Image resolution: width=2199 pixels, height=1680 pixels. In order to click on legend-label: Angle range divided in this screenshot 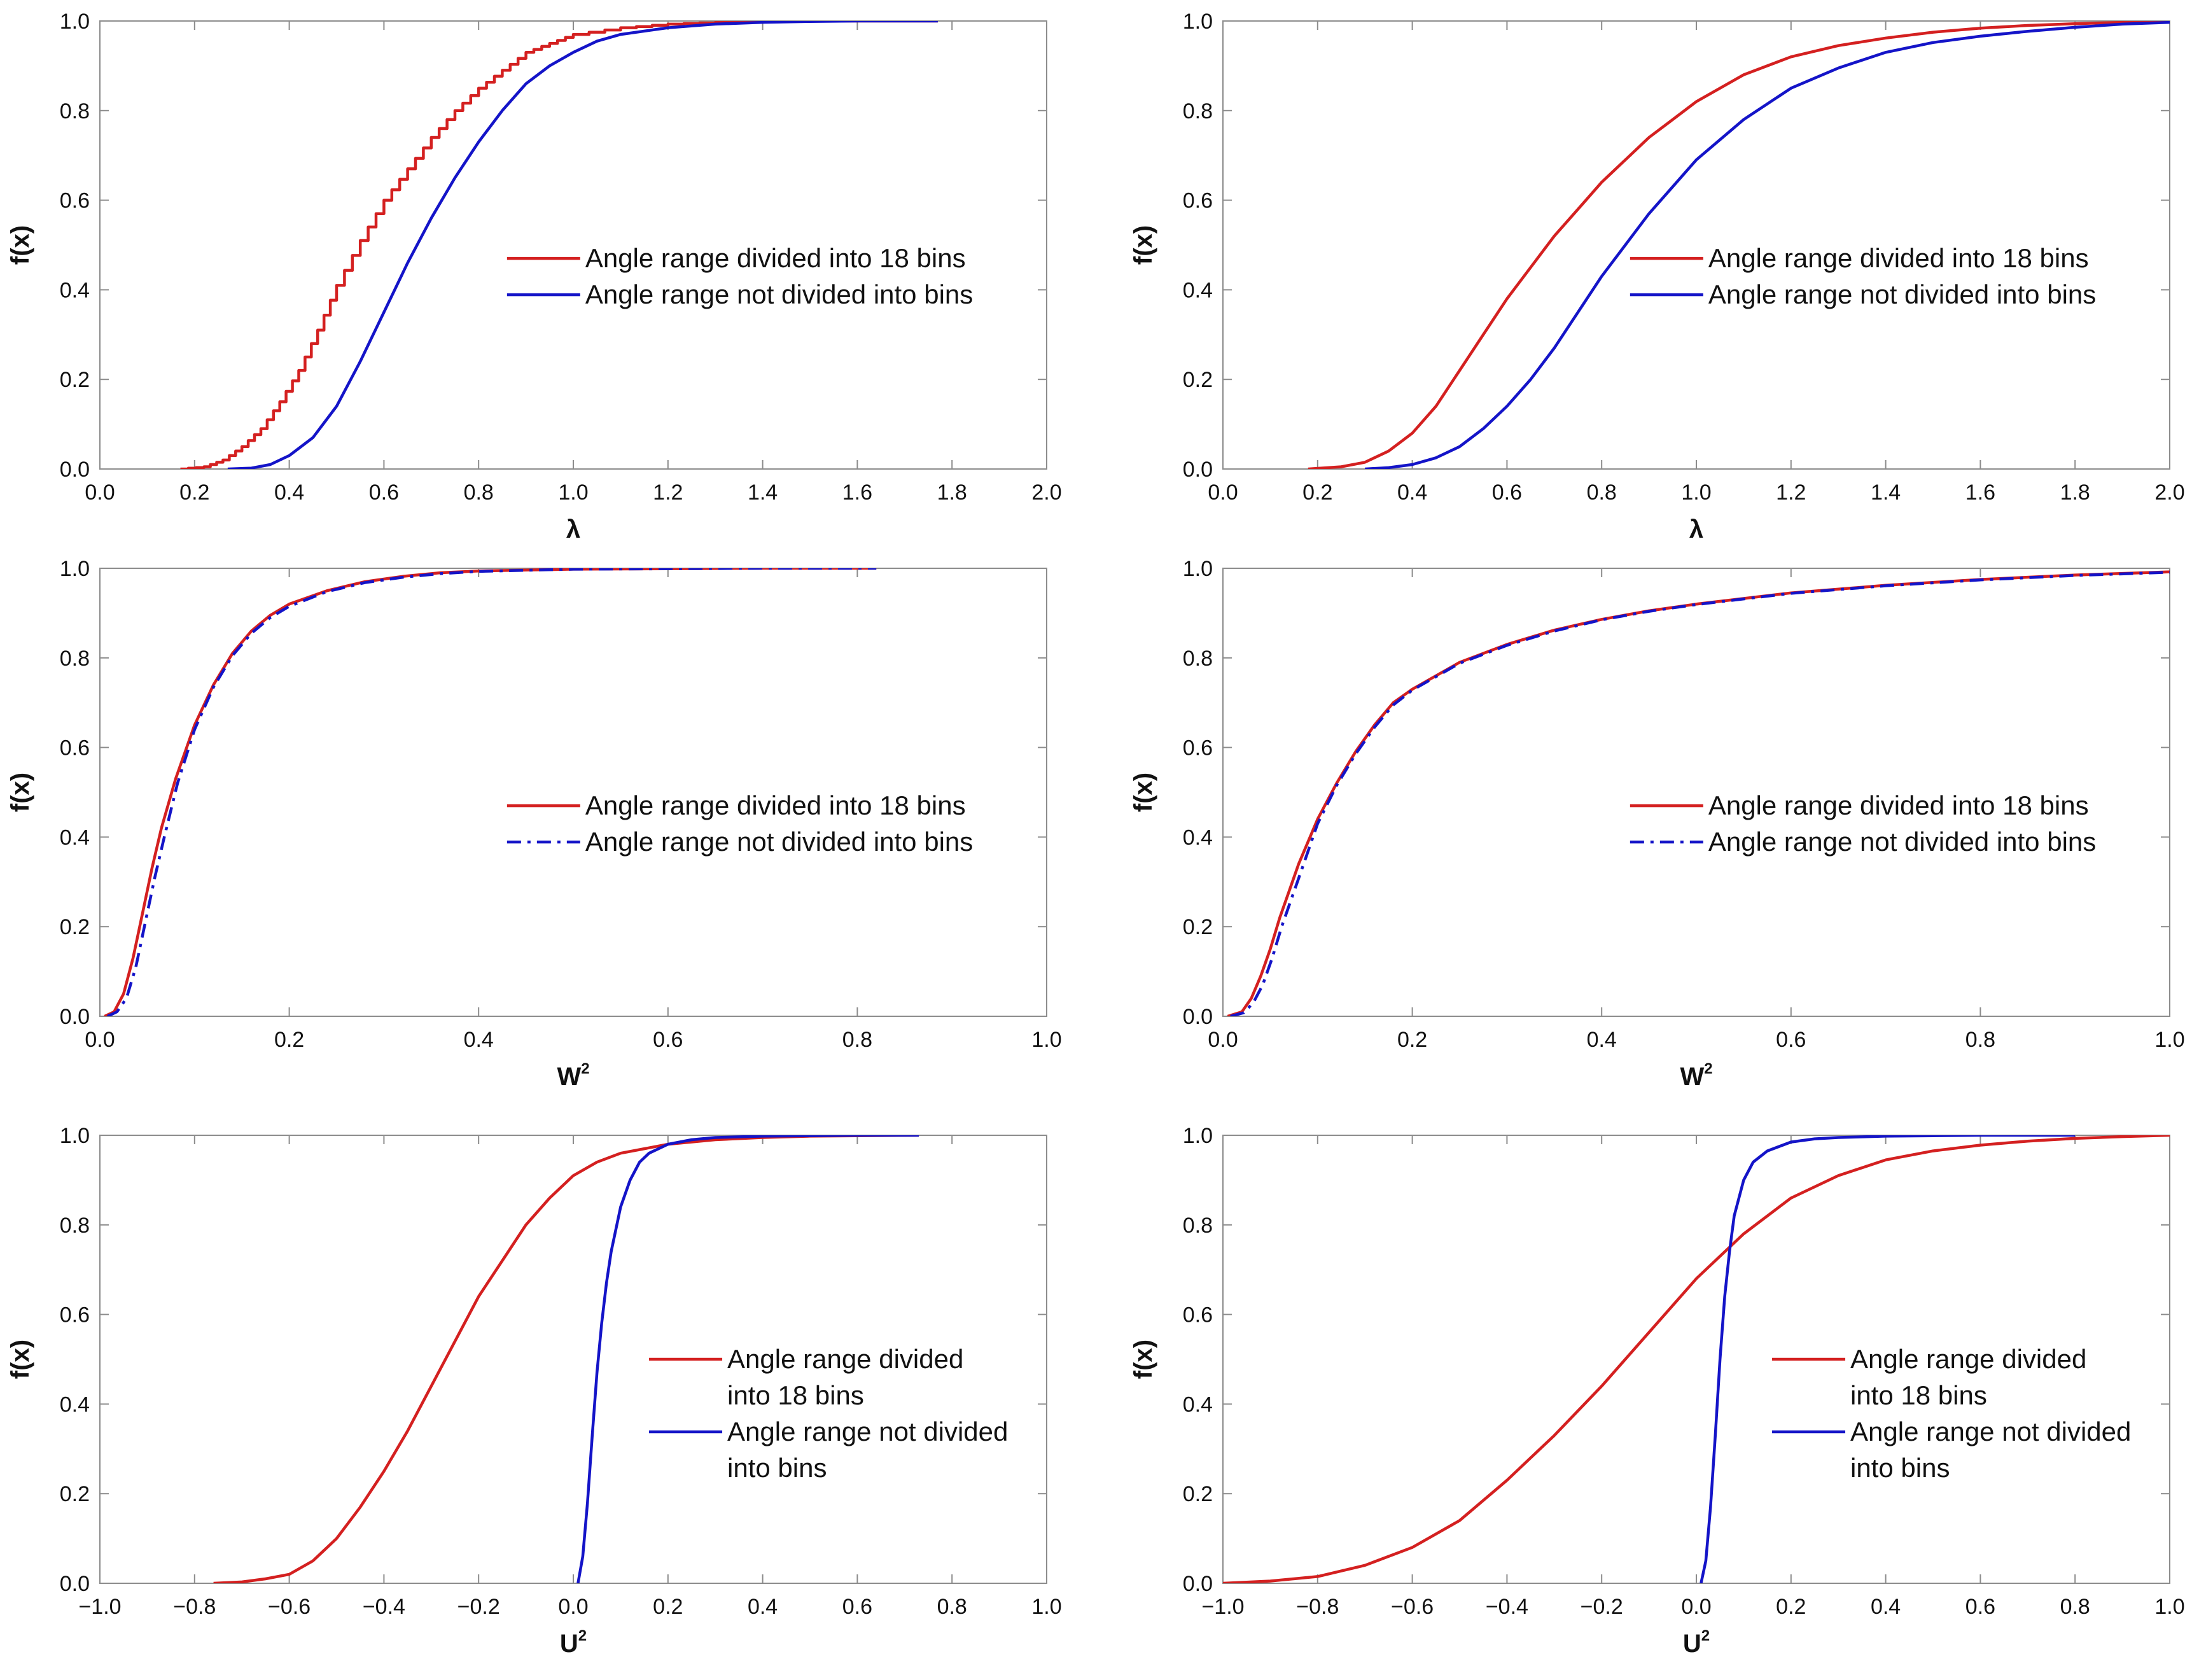, I will do `click(1968, 1359)`.